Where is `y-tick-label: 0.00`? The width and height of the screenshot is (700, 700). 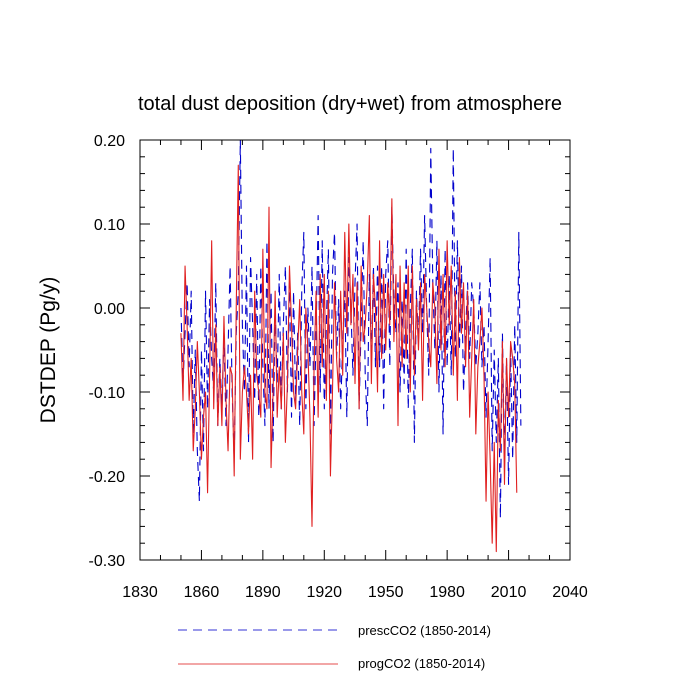 y-tick-label: 0.00 is located at coordinates (109, 309).